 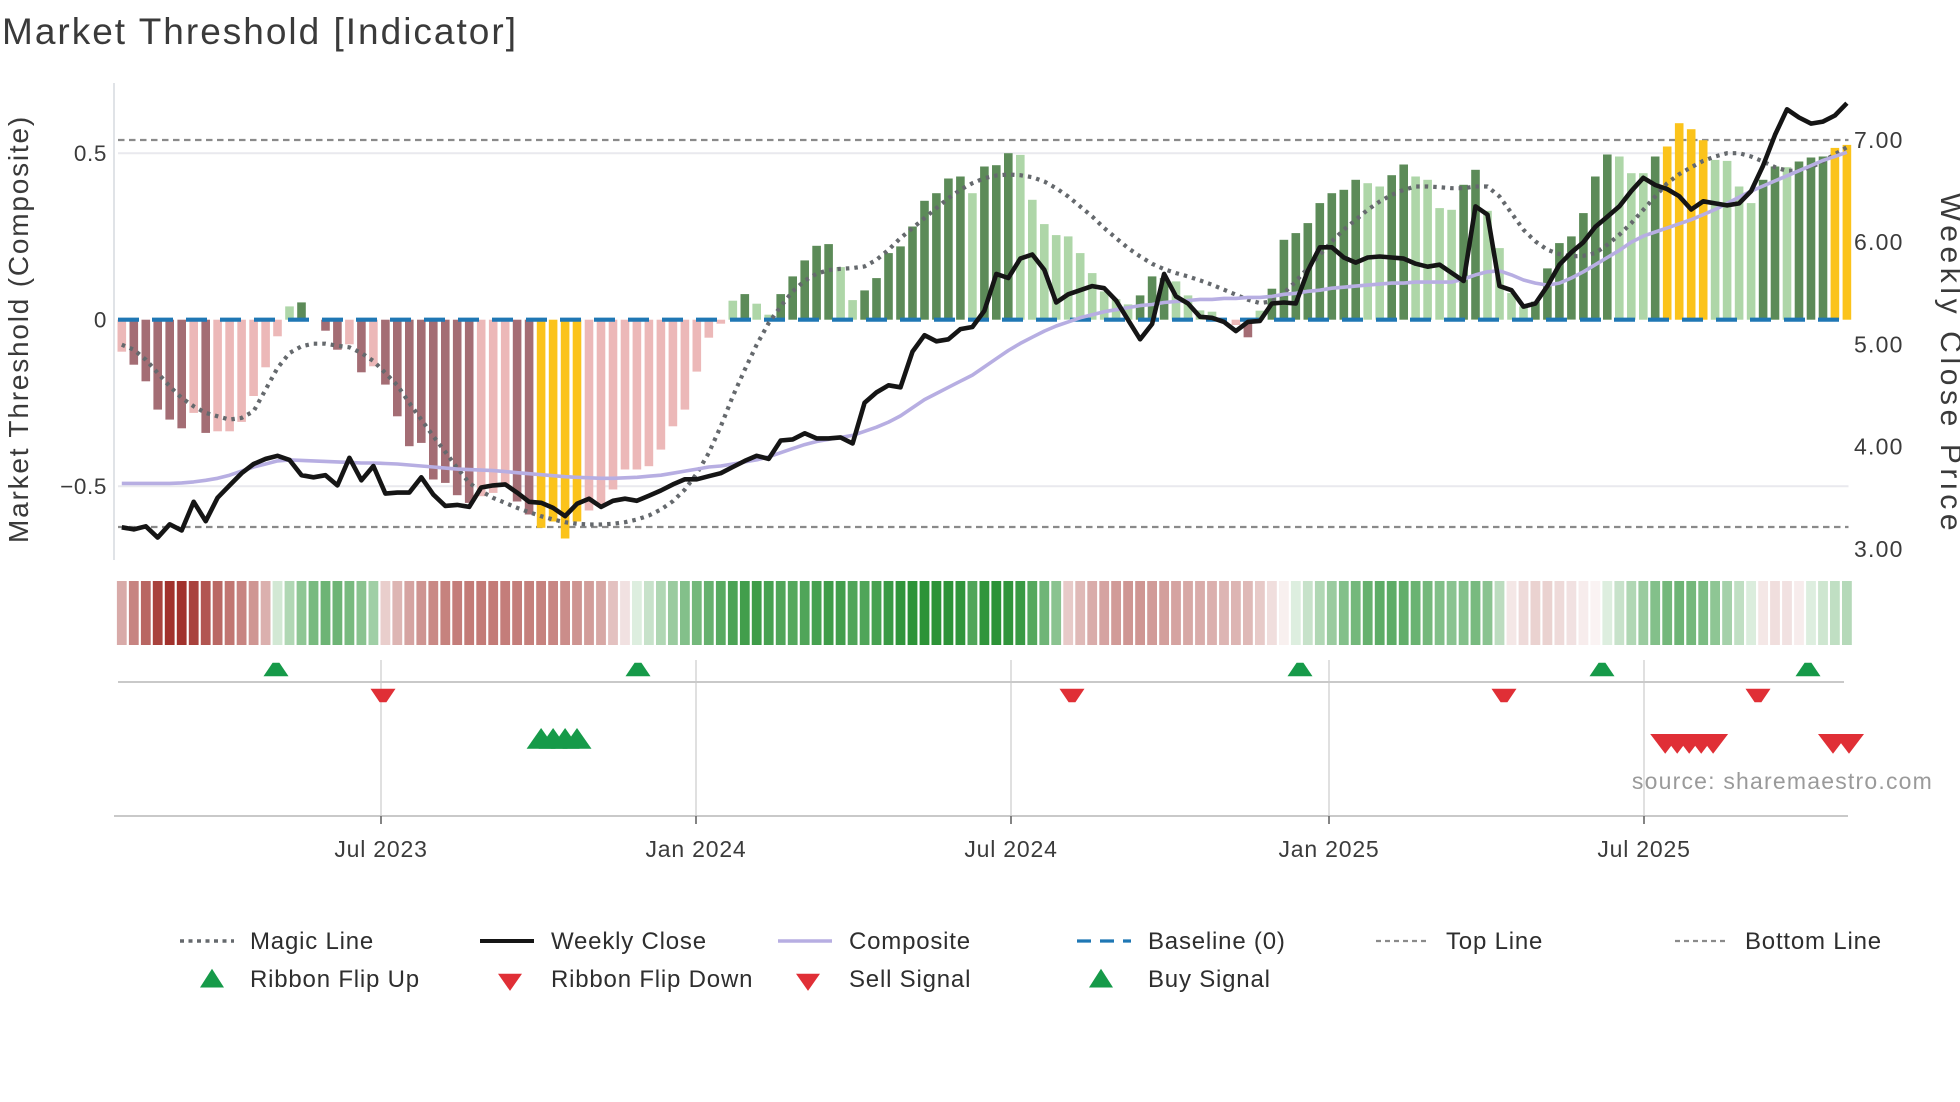 I want to click on svg-text: Ribbon Flip Down, so click(x=652, y=979).